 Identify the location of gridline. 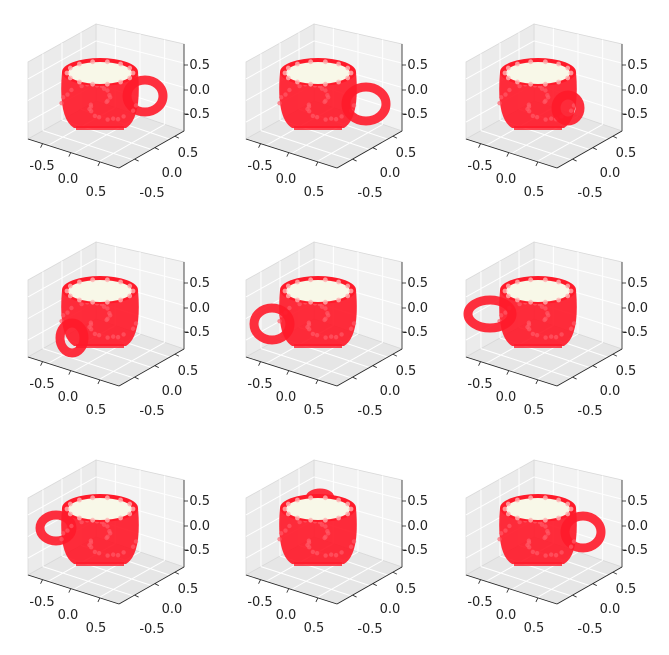
(569, 361).